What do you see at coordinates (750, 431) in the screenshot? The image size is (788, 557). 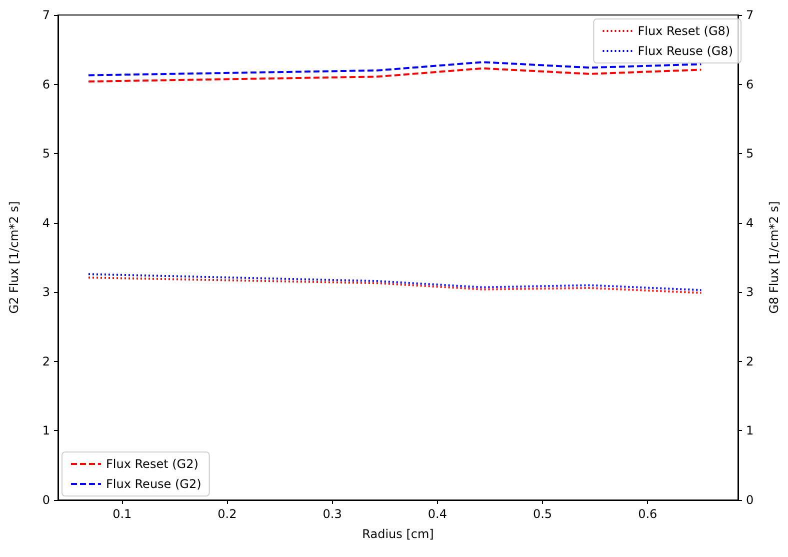 I see `y2-tick-label: 1` at bounding box center [750, 431].